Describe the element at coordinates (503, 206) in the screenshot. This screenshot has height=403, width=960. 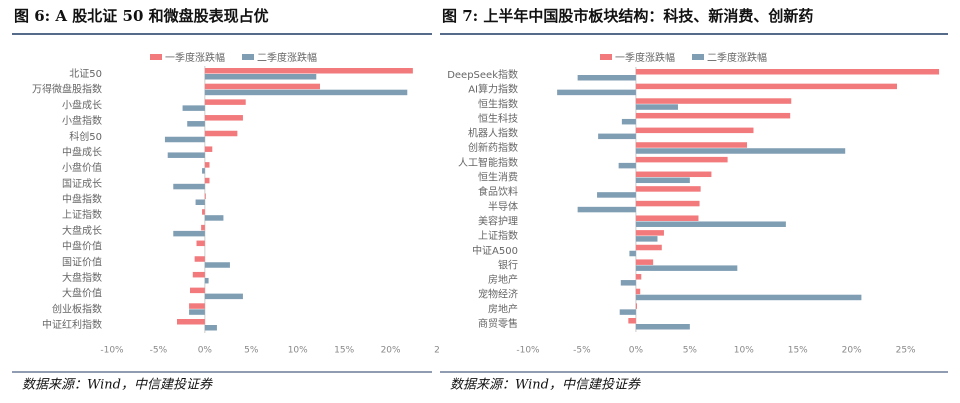
I see `category-label: 半导体` at that location.